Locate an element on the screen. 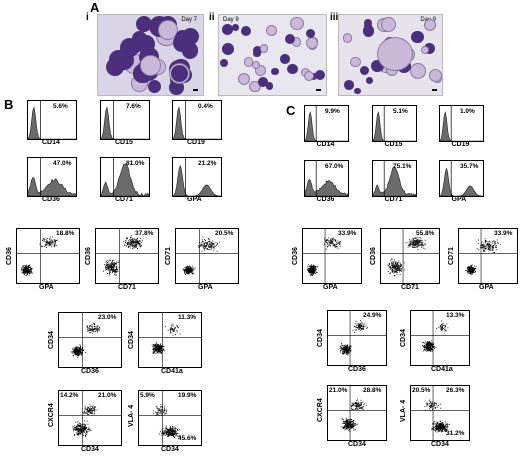  quadrant-percent-top-right: 20.5% is located at coordinates (224, 233).